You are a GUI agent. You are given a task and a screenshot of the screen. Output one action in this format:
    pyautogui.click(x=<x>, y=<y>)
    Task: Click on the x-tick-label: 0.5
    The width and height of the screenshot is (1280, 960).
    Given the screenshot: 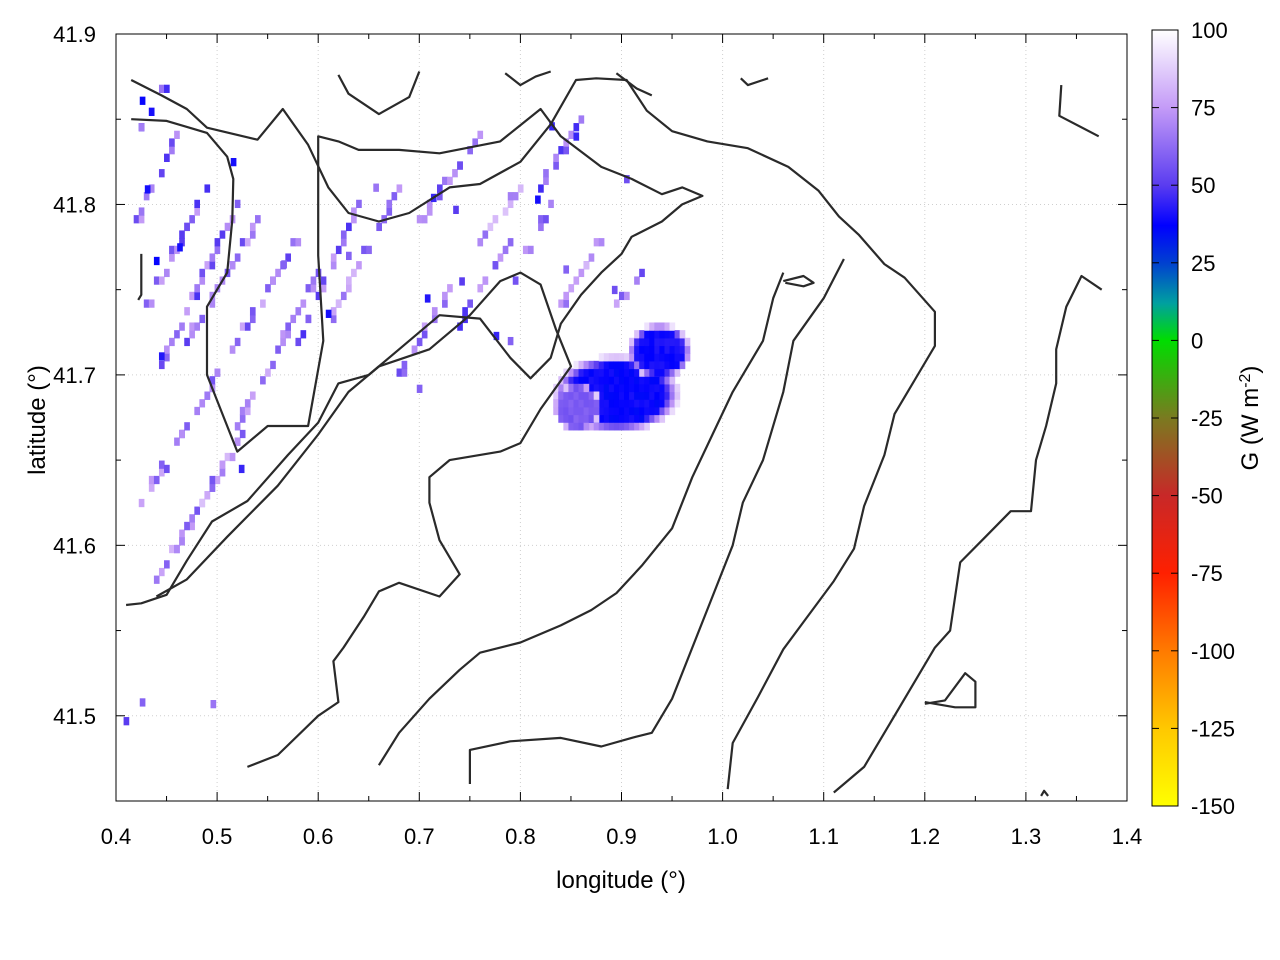 What is the action you would take?
    pyautogui.click(x=217, y=836)
    